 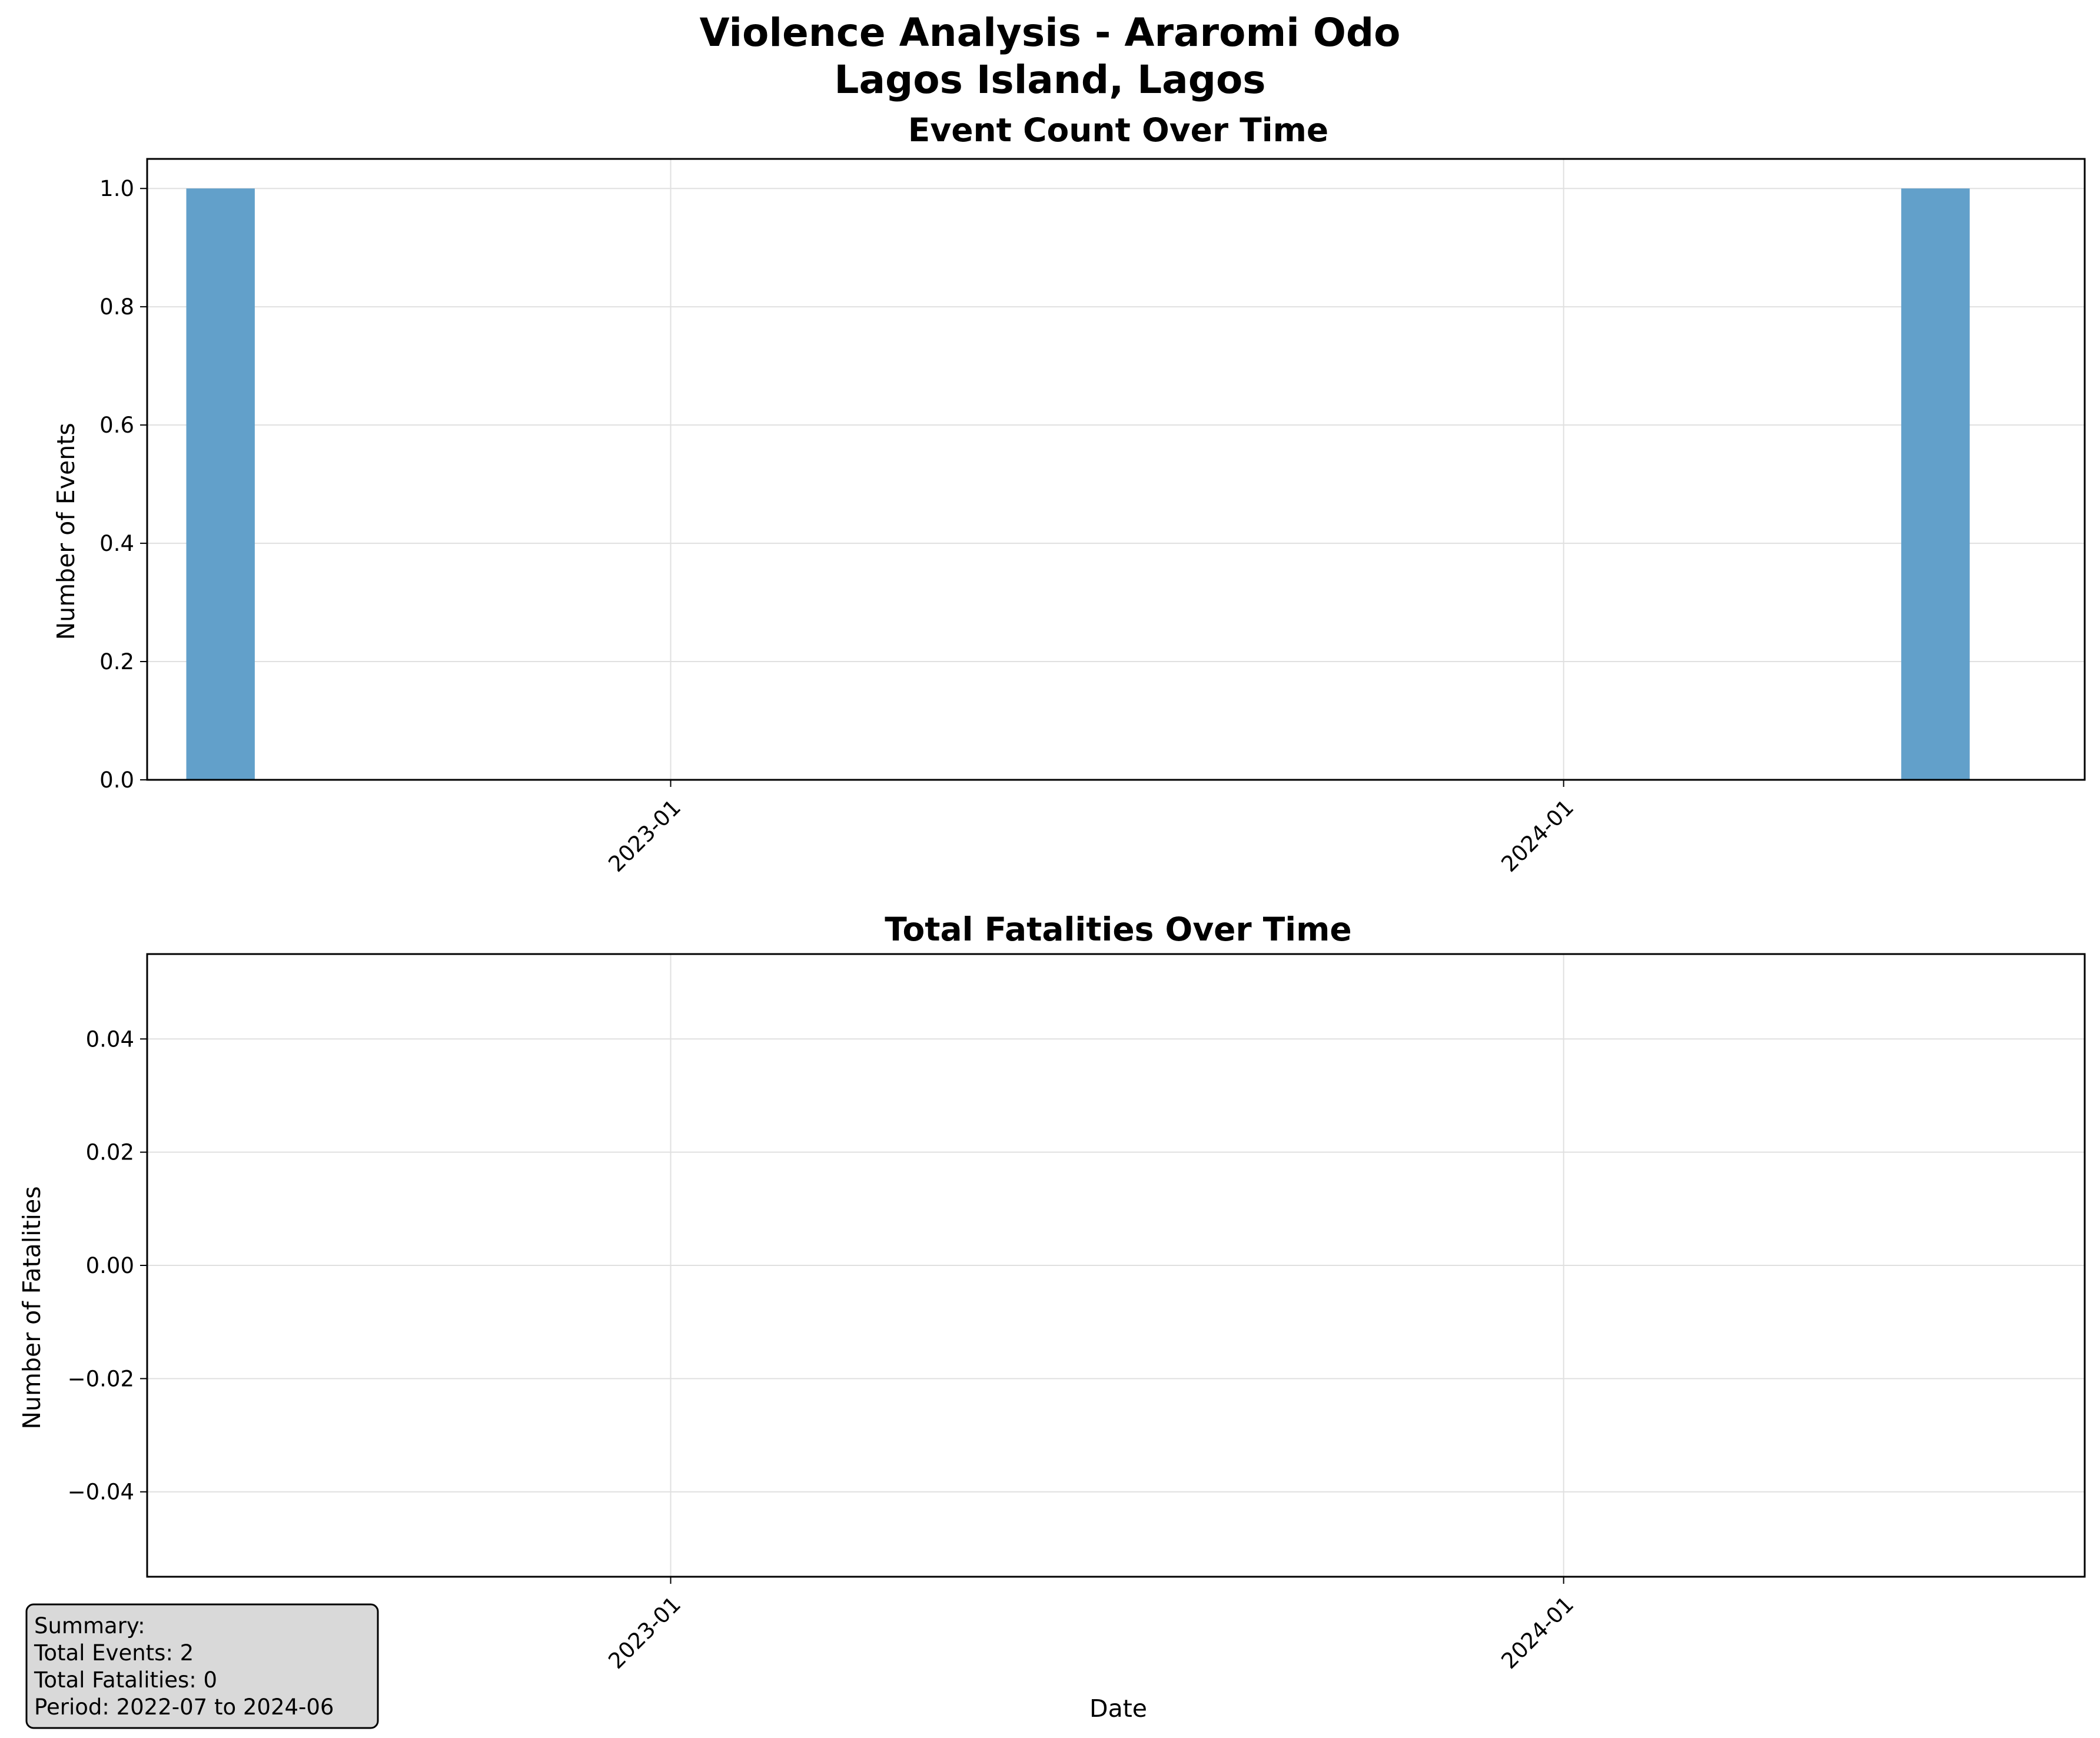 What do you see at coordinates (184, 1707) in the screenshot?
I see `summary-period: Period: 2022-07 to 2024-06` at bounding box center [184, 1707].